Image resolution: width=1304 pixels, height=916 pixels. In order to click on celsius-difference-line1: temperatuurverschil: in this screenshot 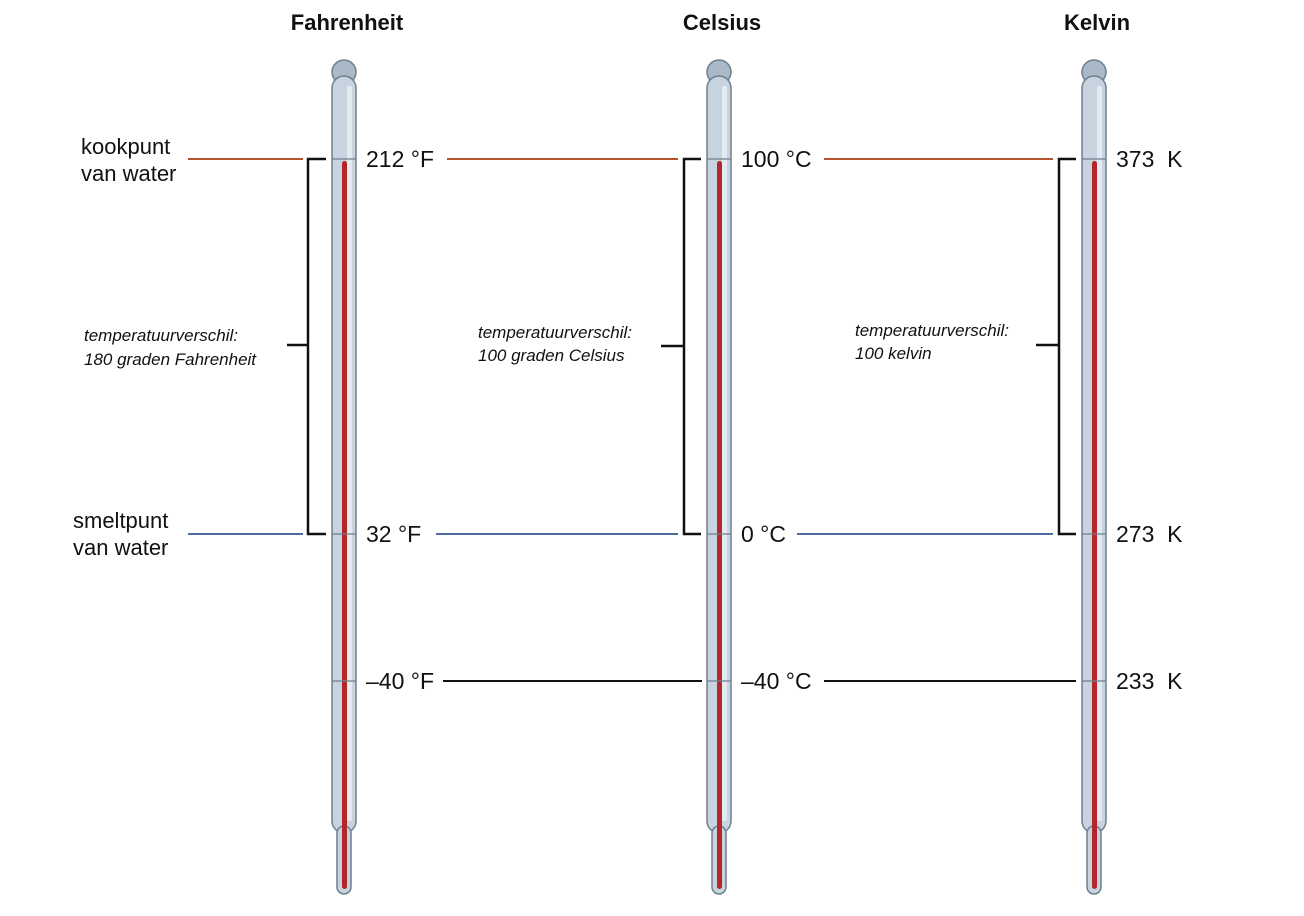, I will do `click(555, 332)`.